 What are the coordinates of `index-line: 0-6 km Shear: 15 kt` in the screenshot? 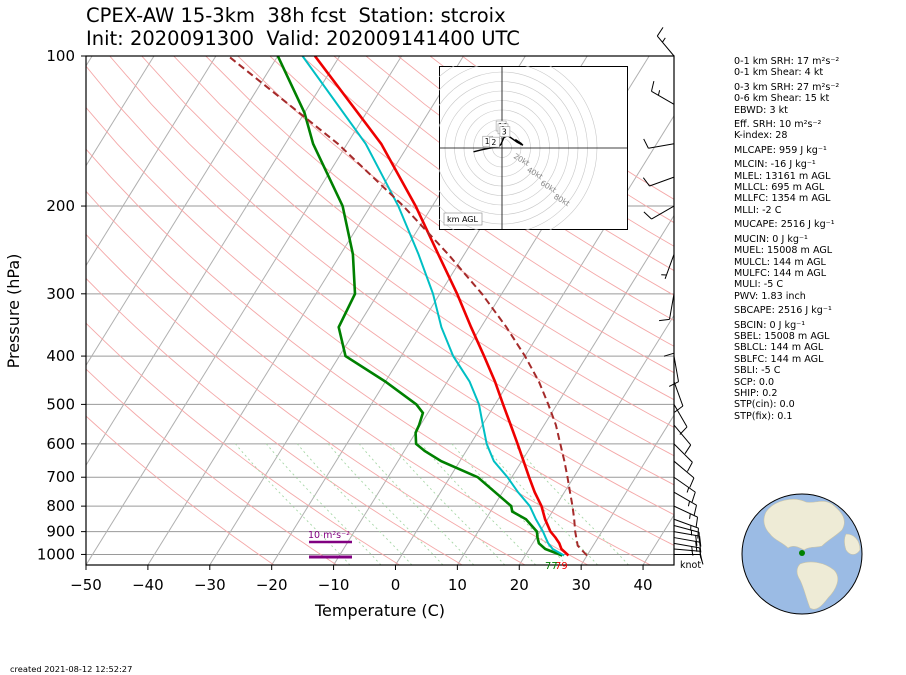 It's located at (782, 99).